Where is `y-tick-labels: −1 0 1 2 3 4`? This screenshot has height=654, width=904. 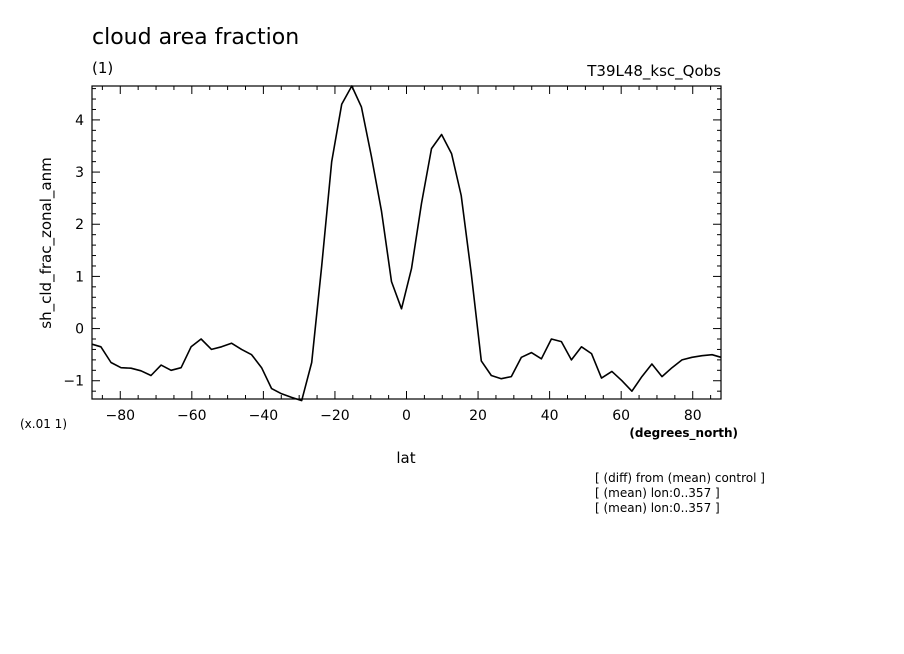 y-tick-labels: −1 0 1 2 3 4 is located at coordinates (73, 251).